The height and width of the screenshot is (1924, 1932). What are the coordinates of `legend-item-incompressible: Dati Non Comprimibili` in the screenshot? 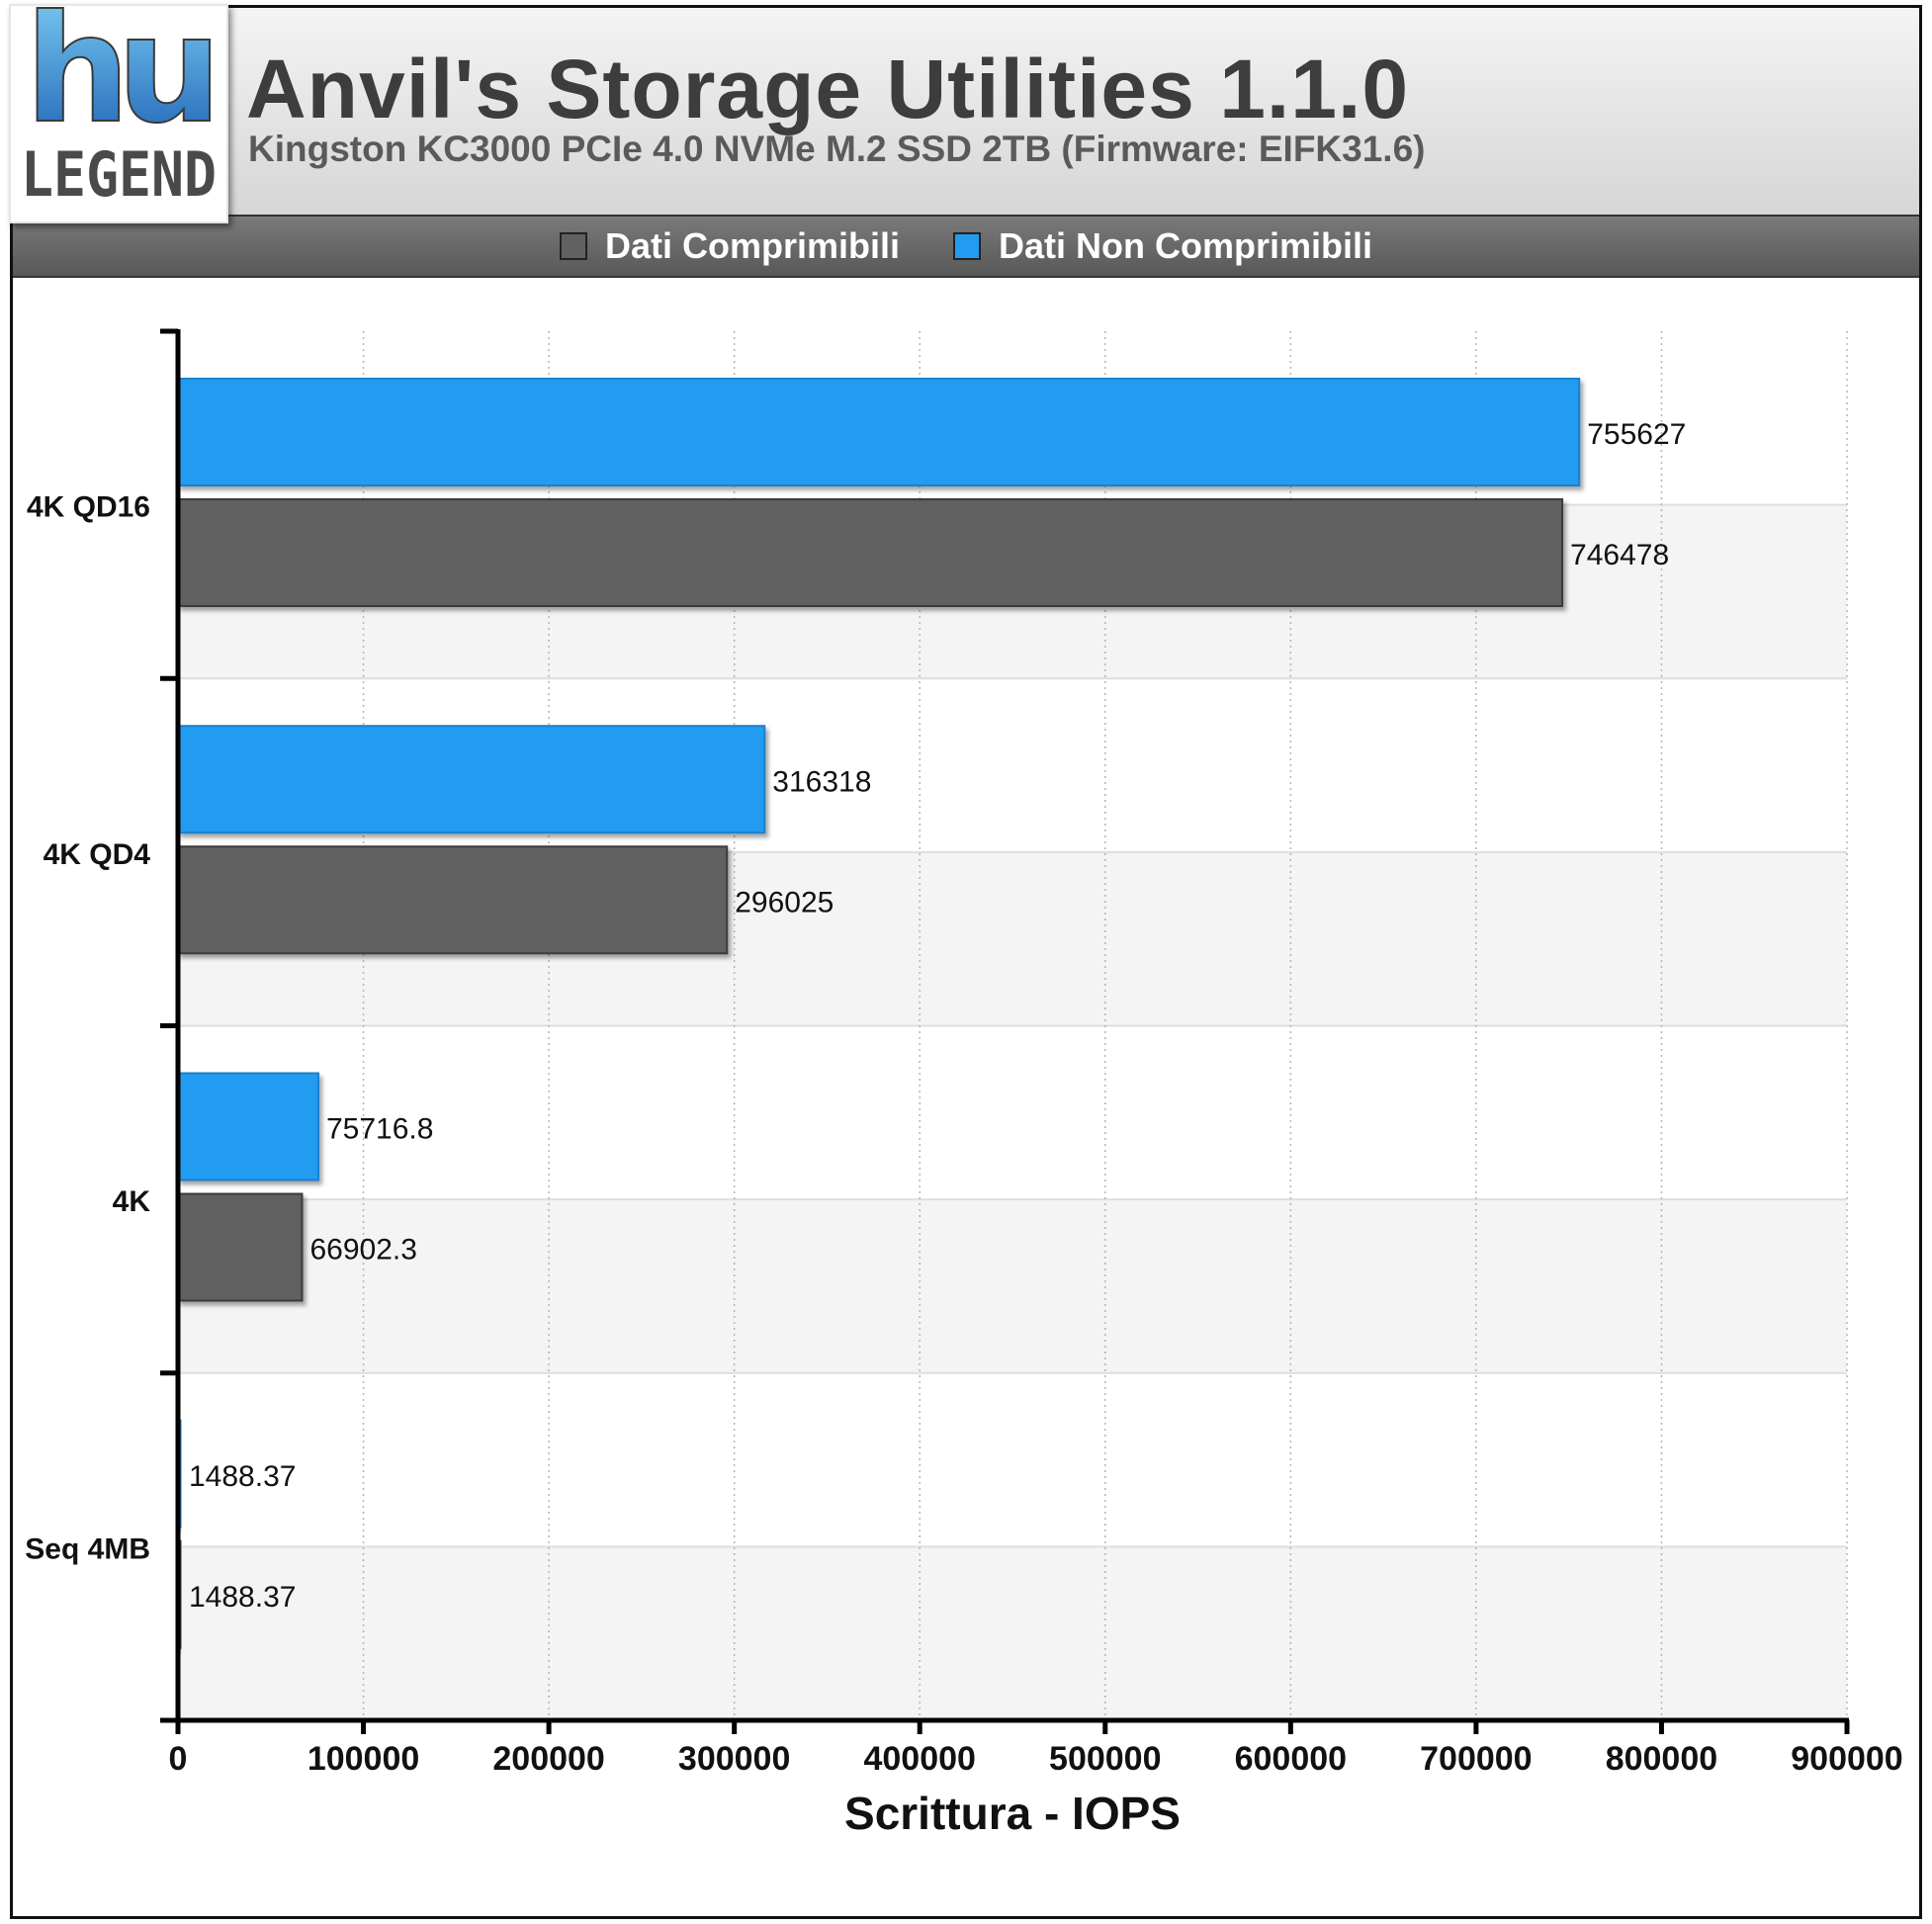 It's located at (1162, 246).